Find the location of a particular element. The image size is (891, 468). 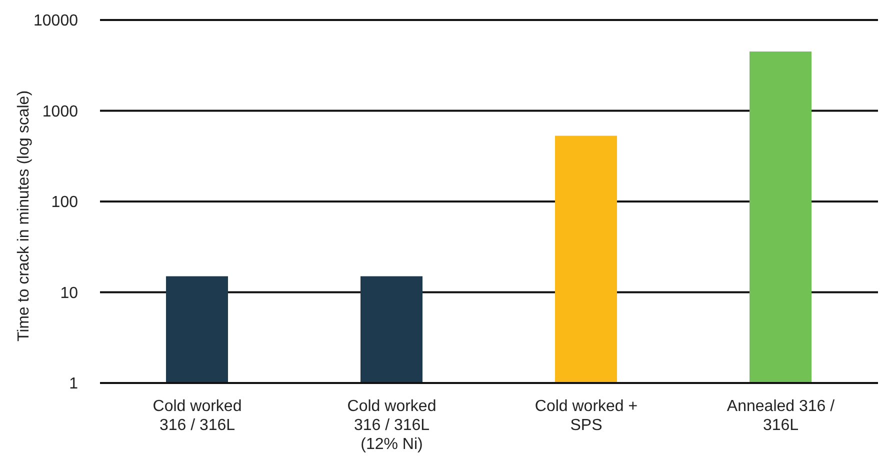

y-axis-title: Time to crack in minutes (log scale) is located at coordinates (24, 216).